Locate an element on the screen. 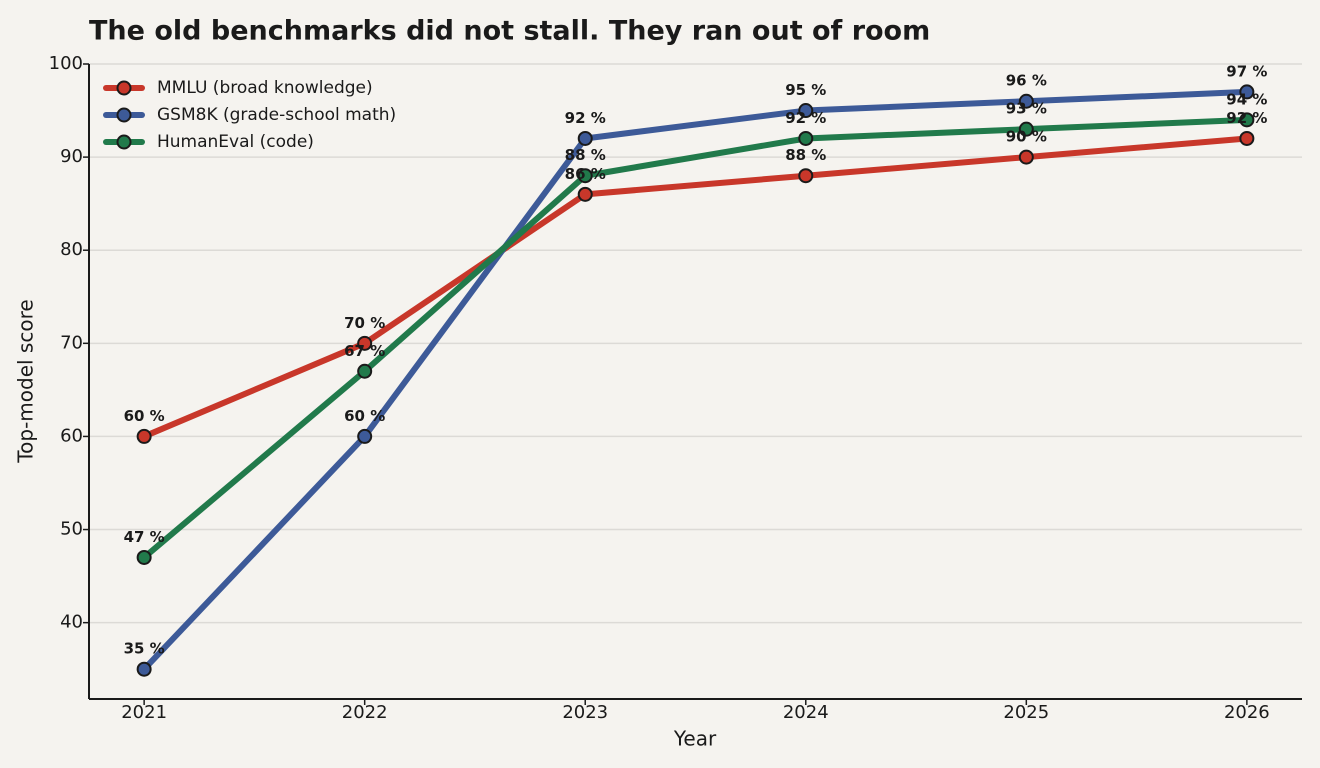 The height and width of the screenshot is (768, 1320). value-label: 47 % is located at coordinates (144, 537).